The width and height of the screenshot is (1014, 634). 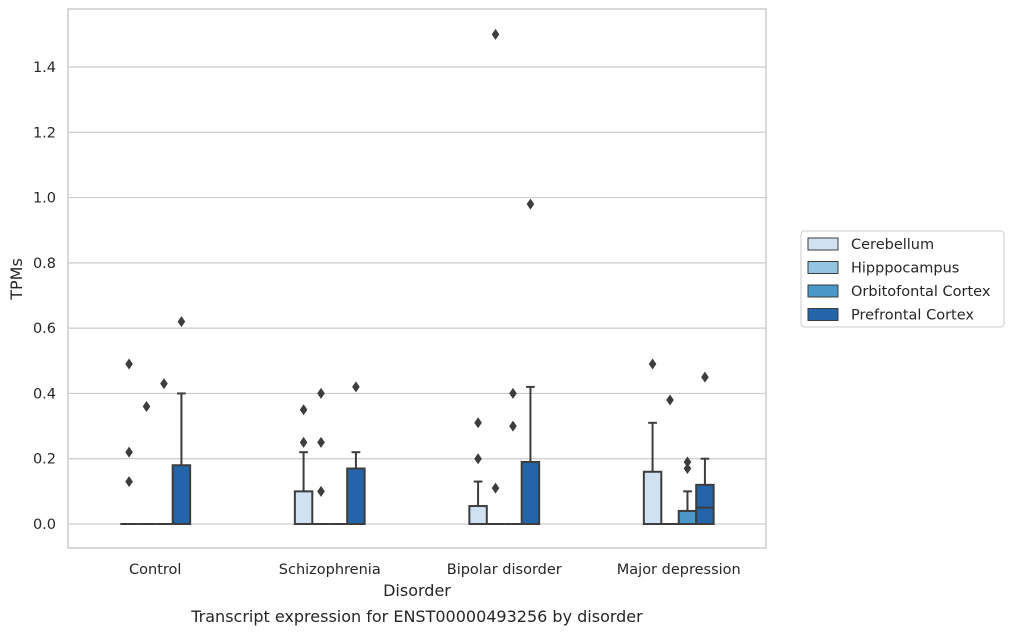 What do you see at coordinates (44, 199) in the screenshot?
I see `y-tick-label: 1.0` at bounding box center [44, 199].